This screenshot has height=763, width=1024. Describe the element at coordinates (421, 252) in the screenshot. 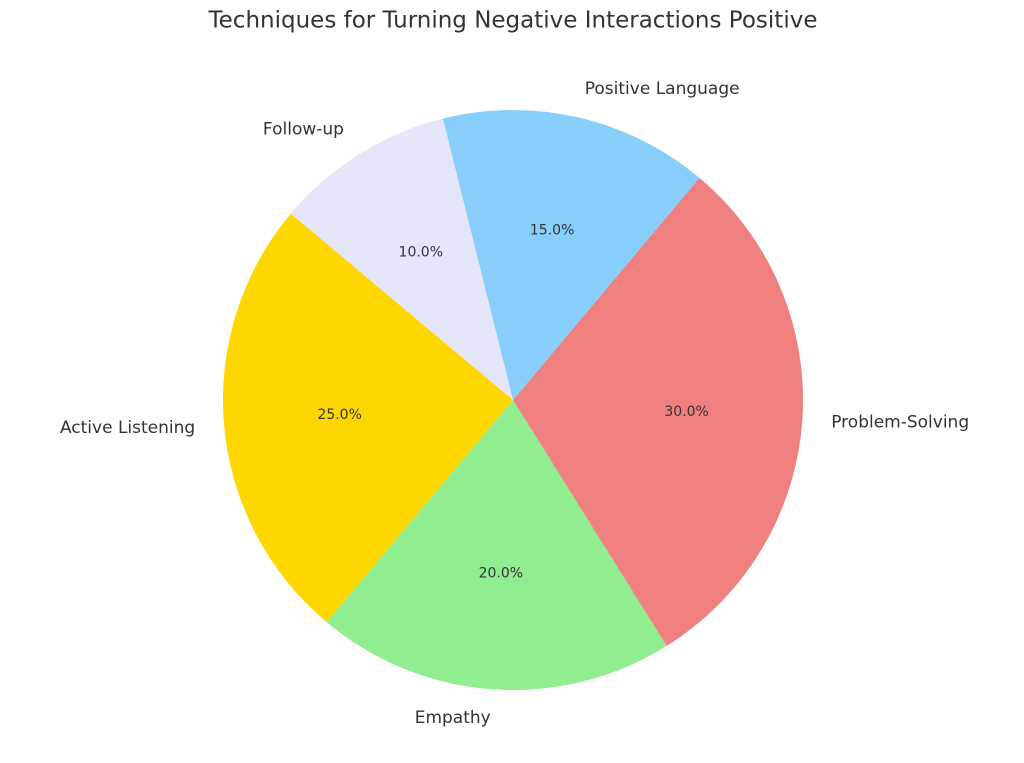

I see `percent-label: 10.0%` at that location.